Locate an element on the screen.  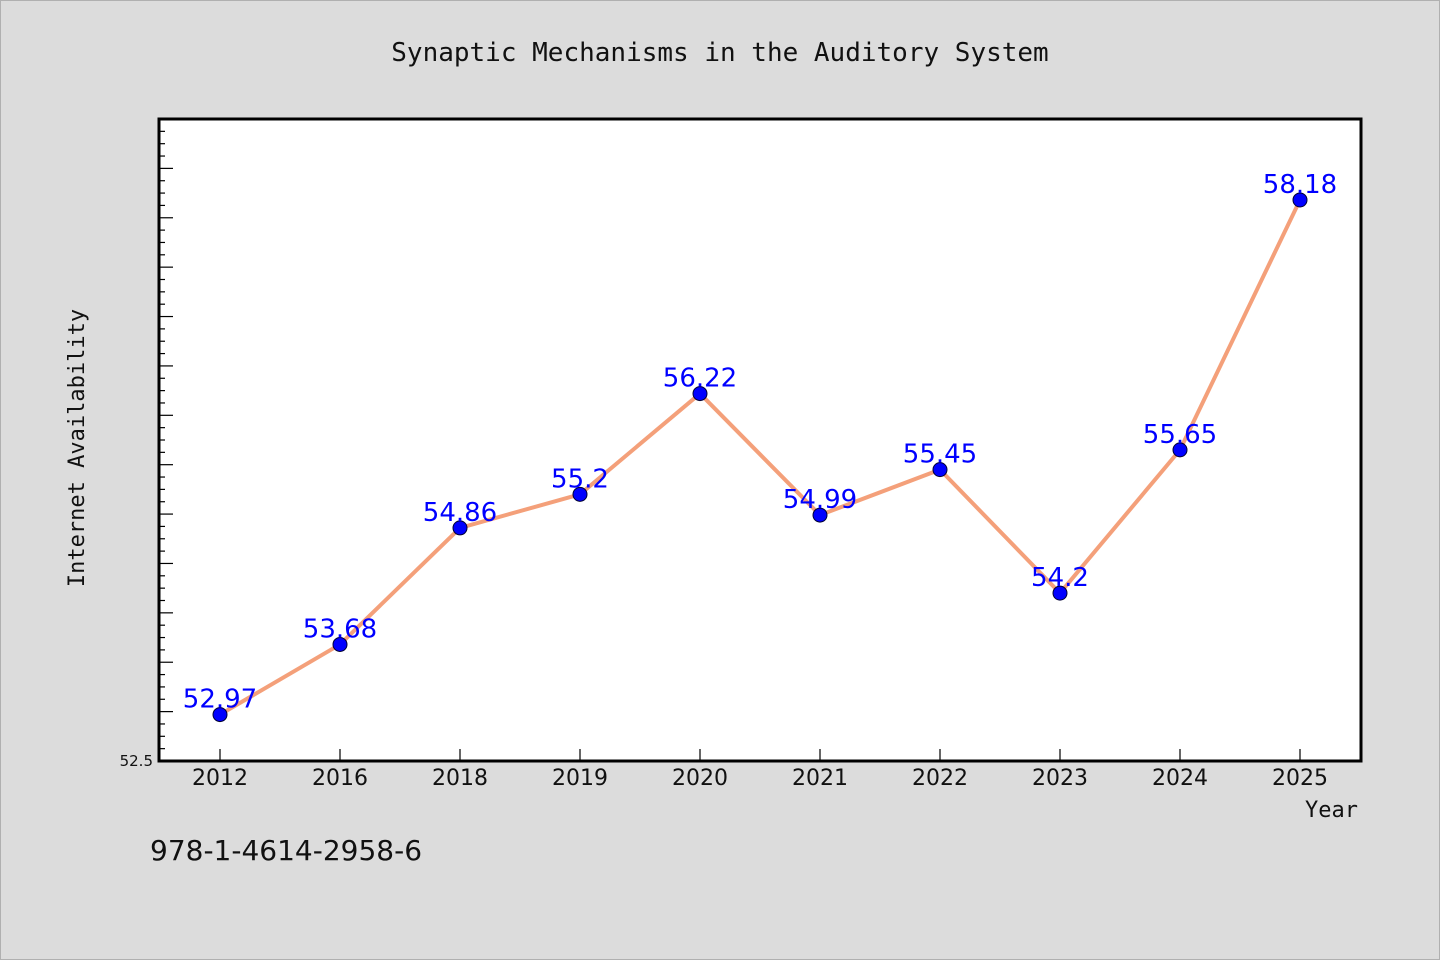
x-tick-label: 2024 is located at coordinates (1180, 778).